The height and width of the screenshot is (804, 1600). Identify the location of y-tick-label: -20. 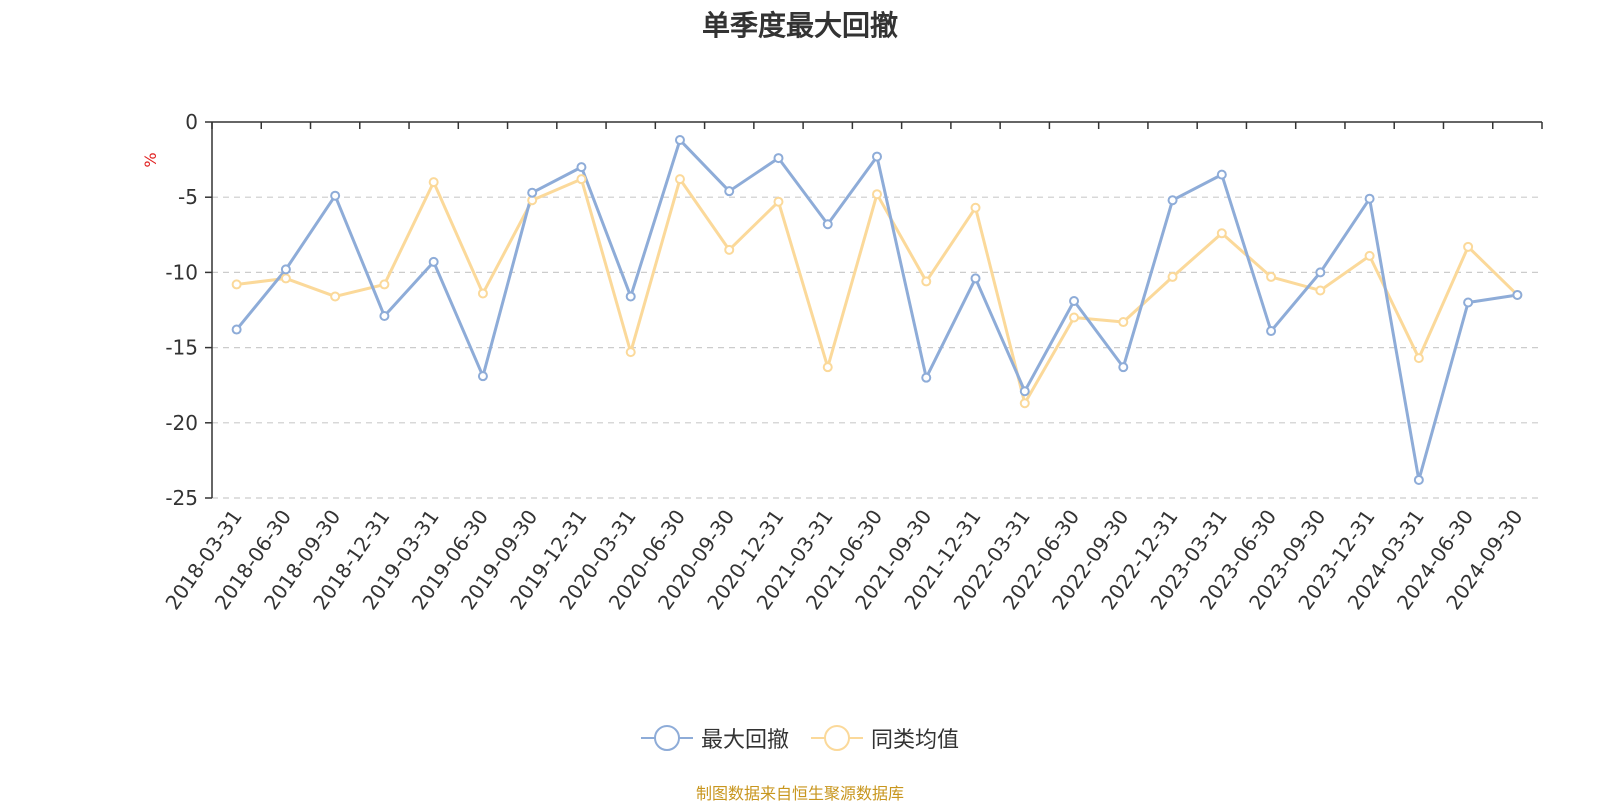
(181, 423).